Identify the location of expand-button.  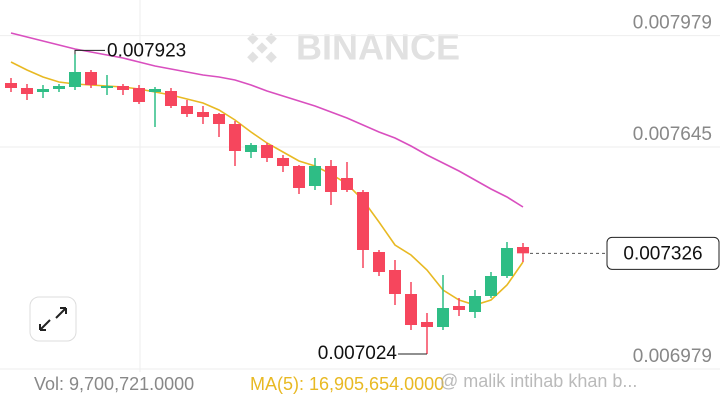
(53, 319).